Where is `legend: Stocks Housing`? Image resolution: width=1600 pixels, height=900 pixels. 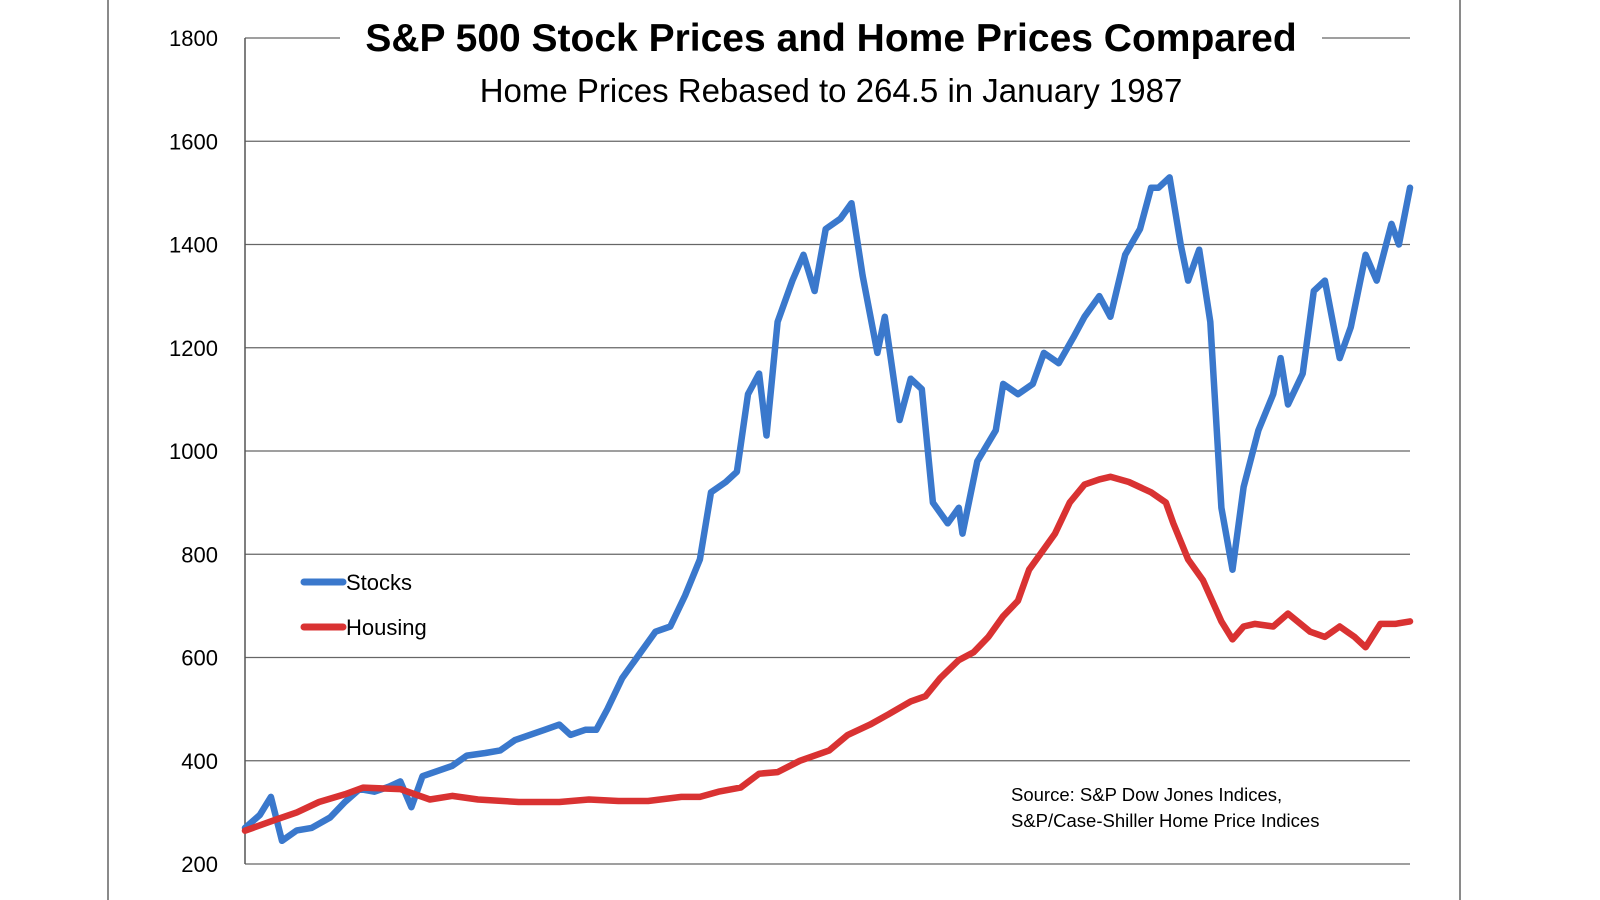
legend: Stocks Housing is located at coordinates (363, 605).